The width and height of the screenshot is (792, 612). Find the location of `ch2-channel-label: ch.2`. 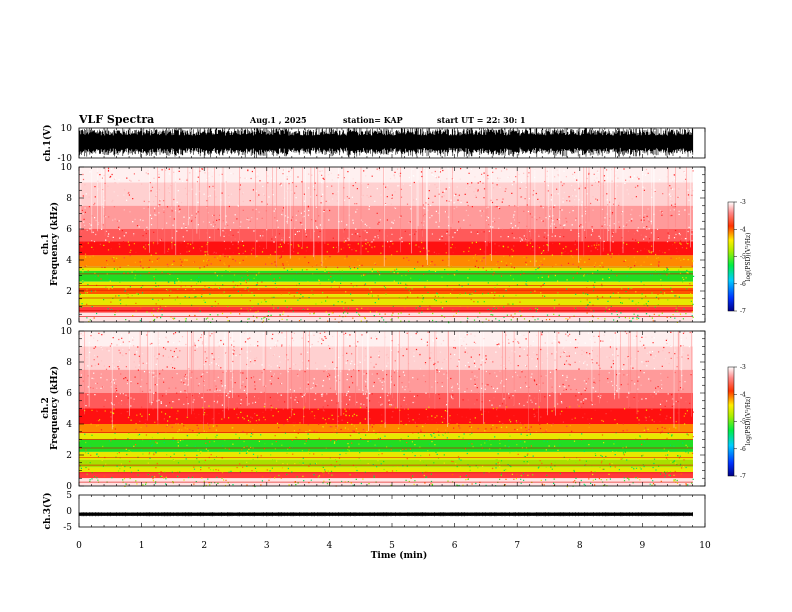

ch2-channel-label: ch.2 is located at coordinates (46, 407).